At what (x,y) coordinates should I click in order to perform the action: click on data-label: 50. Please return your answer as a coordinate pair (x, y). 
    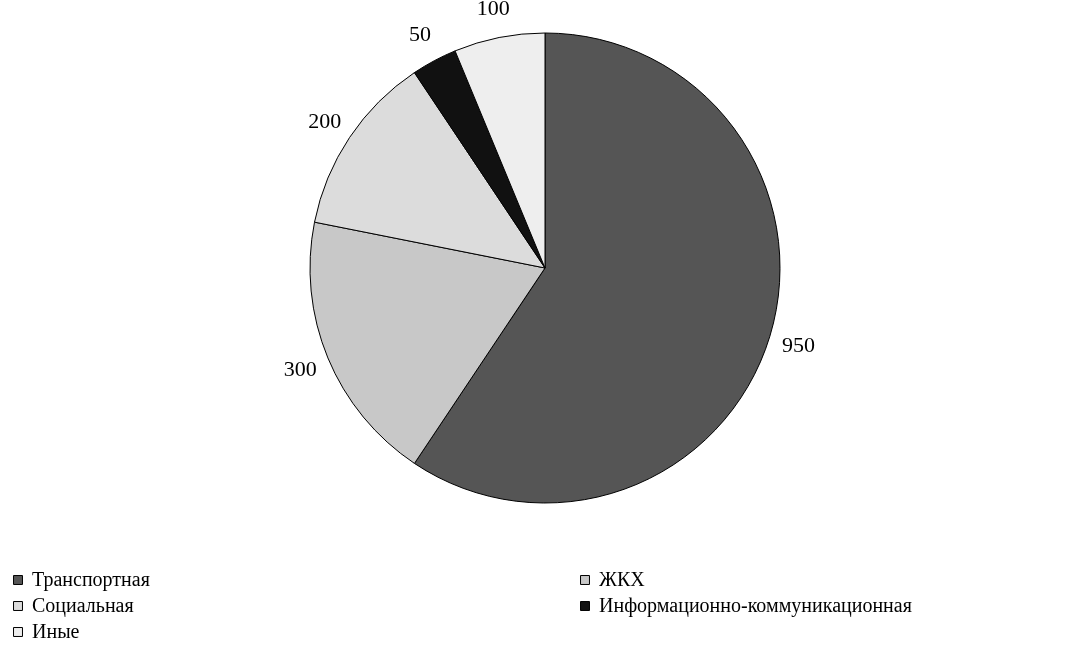
    Looking at the image, I should click on (420, 34).